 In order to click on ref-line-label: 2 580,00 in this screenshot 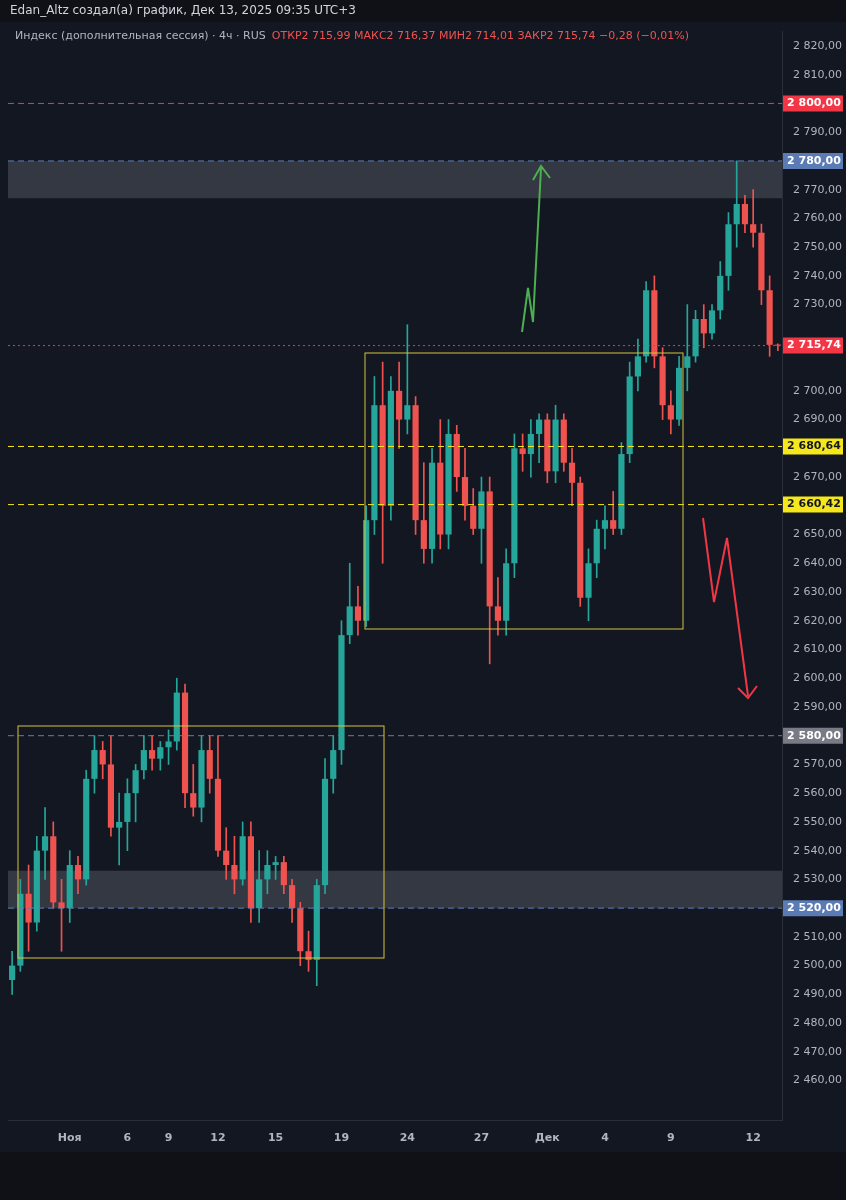, I will do `click(814, 735)`.